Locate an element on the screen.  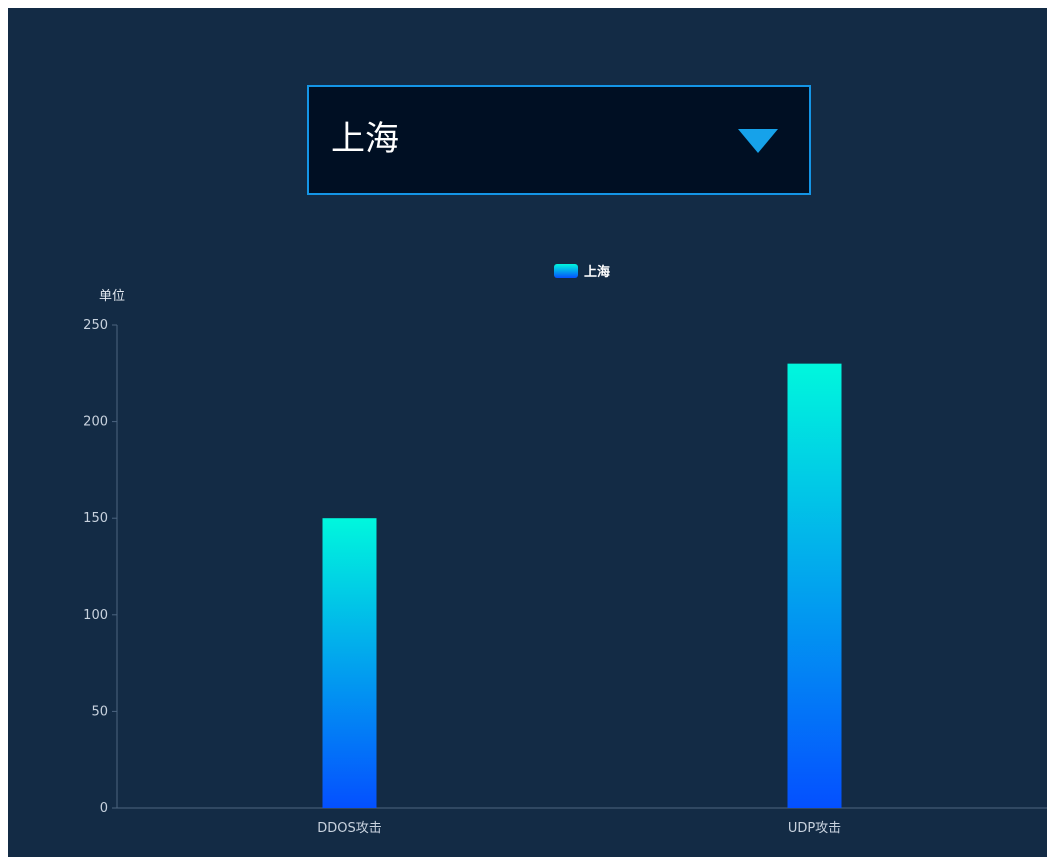
legend: 上海 is located at coordinates (582, 272).